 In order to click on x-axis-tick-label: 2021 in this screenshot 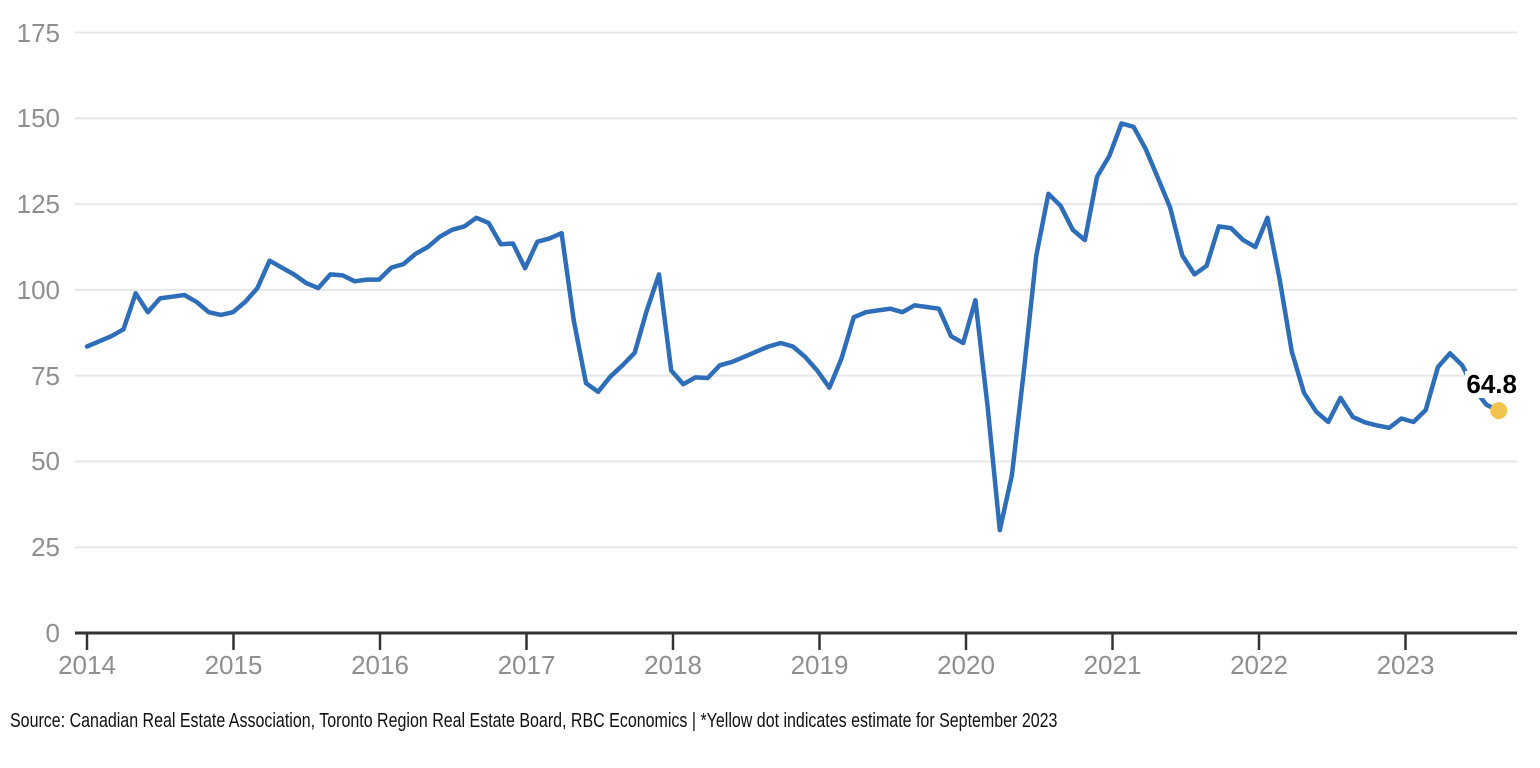, I will do `click(1112, 665)`.